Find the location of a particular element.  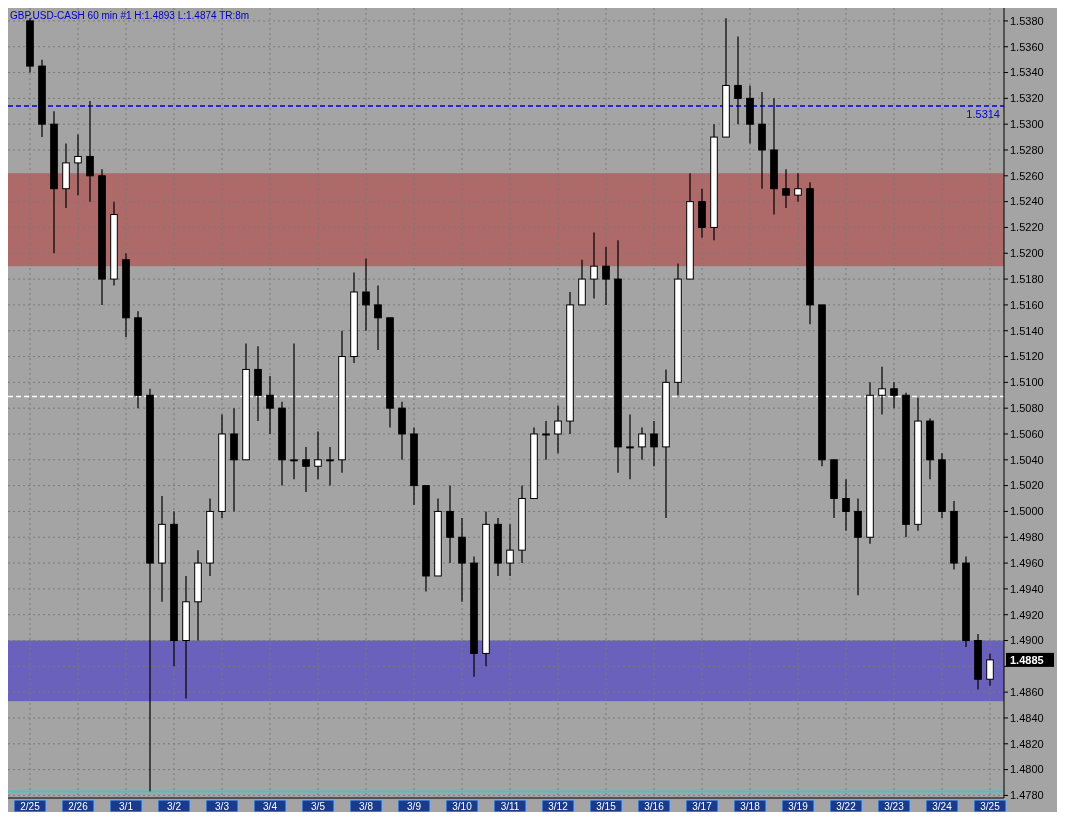

y-tick-label: 1.5220 is located at coordinates (1027, 227).